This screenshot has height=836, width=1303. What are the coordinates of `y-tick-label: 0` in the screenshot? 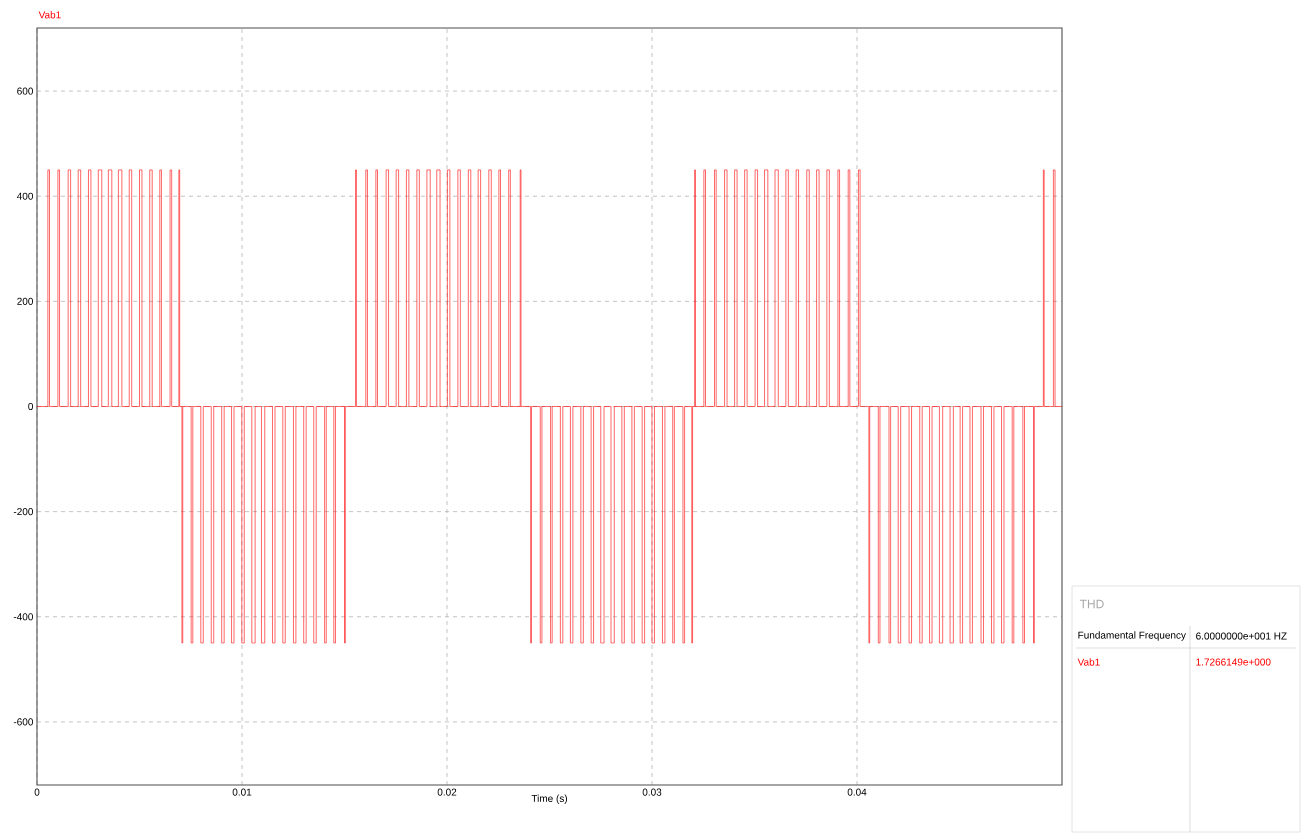 It's located at (31, 406).